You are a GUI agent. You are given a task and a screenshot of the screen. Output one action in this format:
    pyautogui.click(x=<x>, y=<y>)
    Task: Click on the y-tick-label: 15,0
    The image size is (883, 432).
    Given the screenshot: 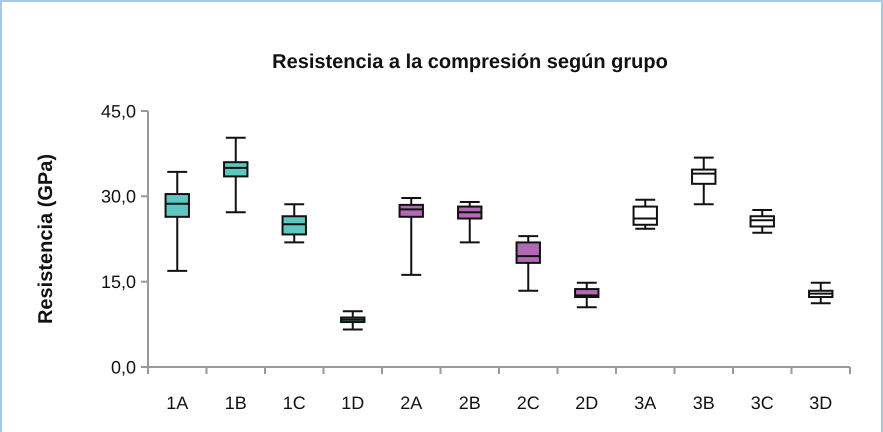 What is the action you would take?
    pyautogui.click(x=118, y=282)
    